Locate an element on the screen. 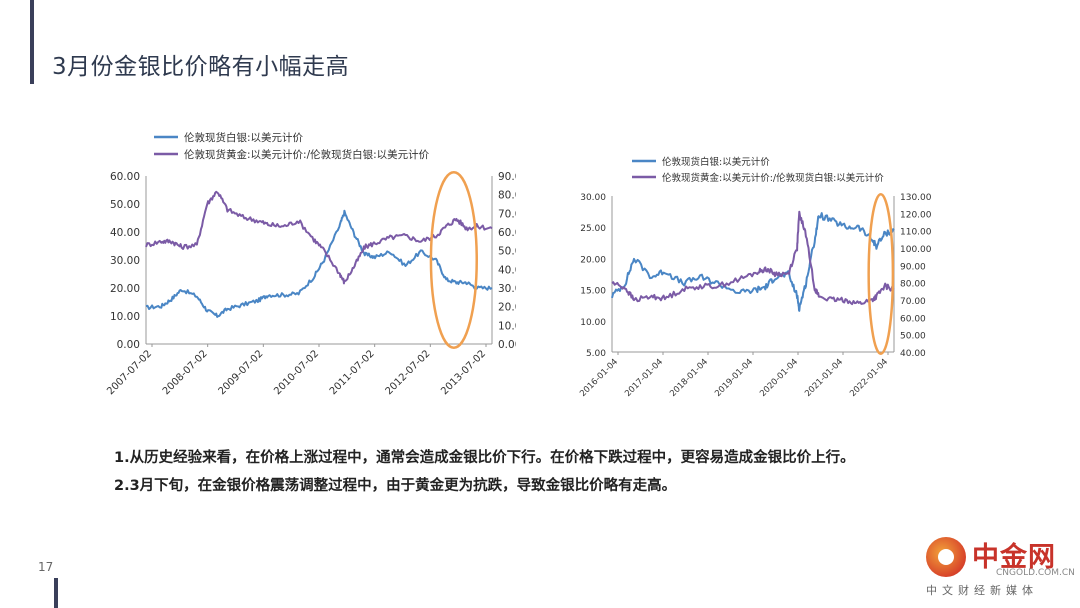 Image resolution: width=1080 pixels, height=608 pixels. x-tick-label: 2019-01-04 is located at coordinates (734, 378).